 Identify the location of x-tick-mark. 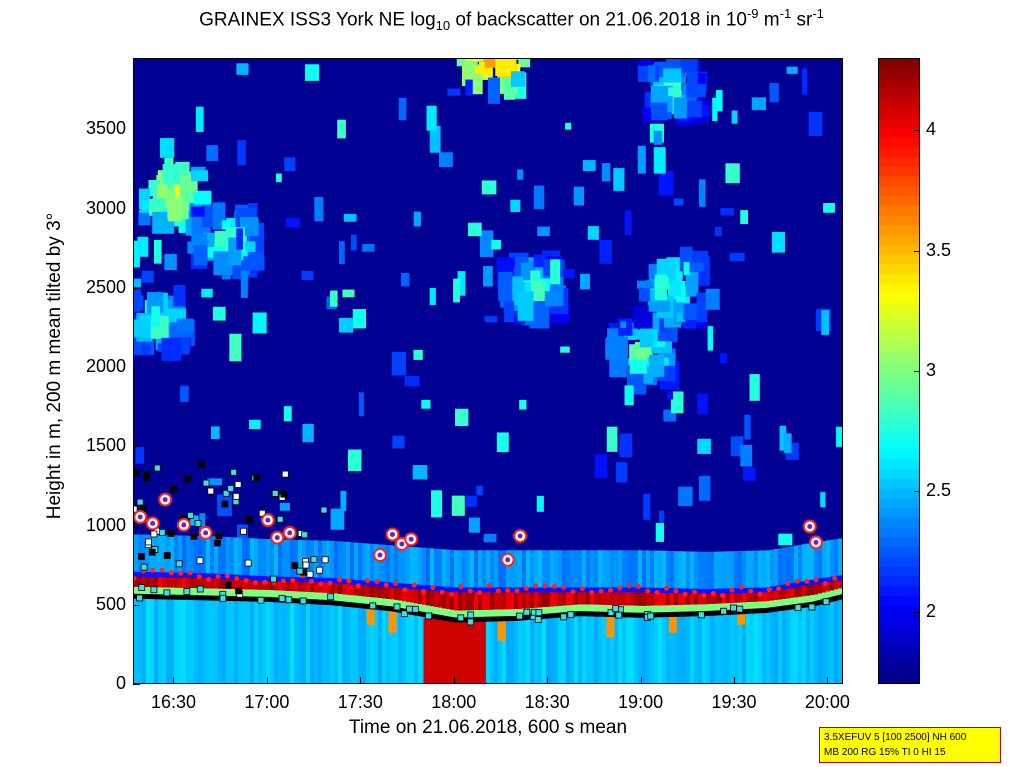
(548, 680).